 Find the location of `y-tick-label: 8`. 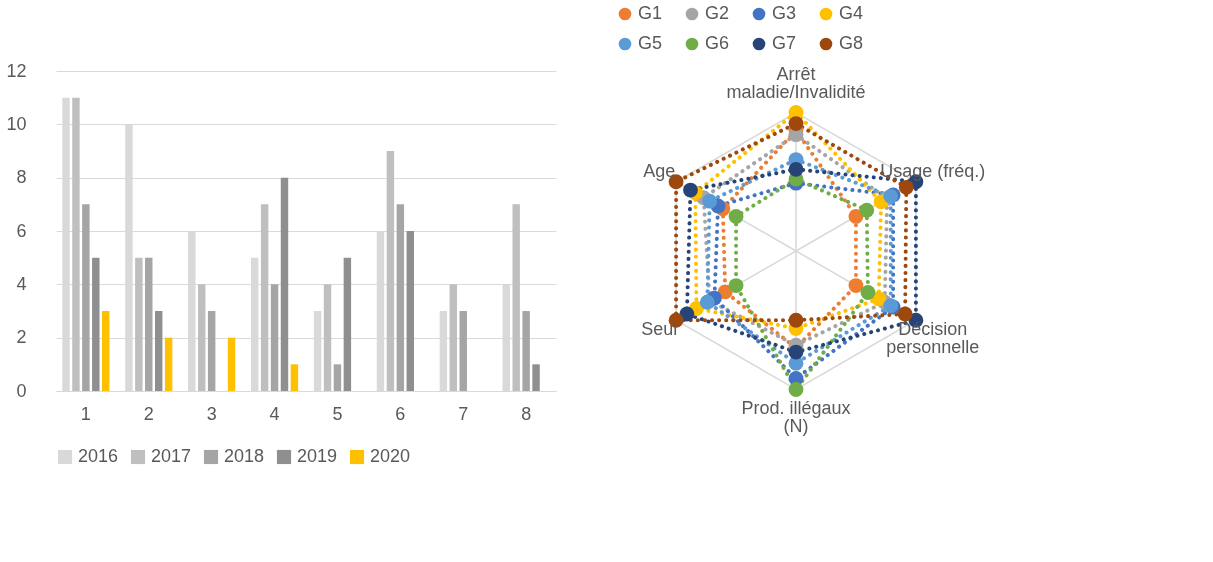

y-tick-label: 8 is located at coordinates (21, 177).